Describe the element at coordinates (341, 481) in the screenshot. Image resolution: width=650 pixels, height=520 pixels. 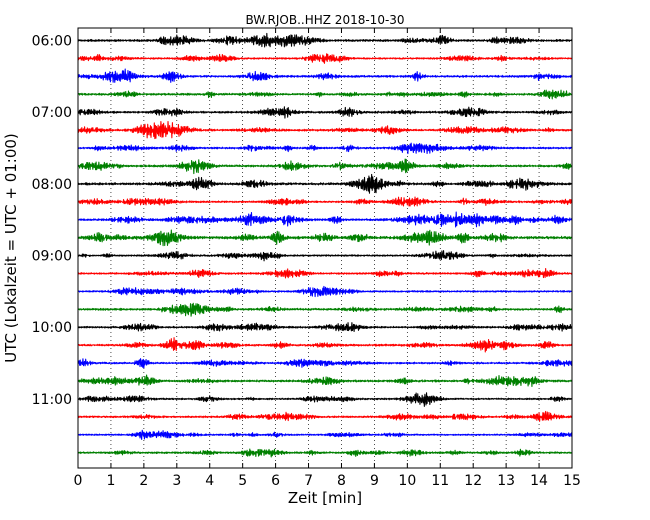
I see `x-tick-label: 8` at that location.